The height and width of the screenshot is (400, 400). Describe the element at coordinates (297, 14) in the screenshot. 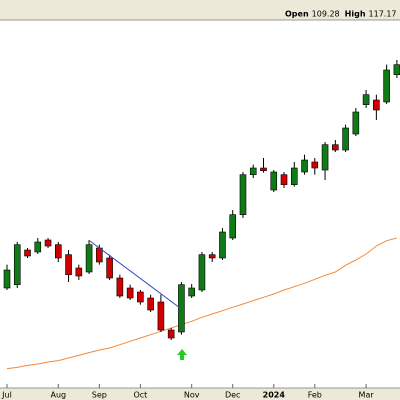

I see `header-label: Open` at that location.